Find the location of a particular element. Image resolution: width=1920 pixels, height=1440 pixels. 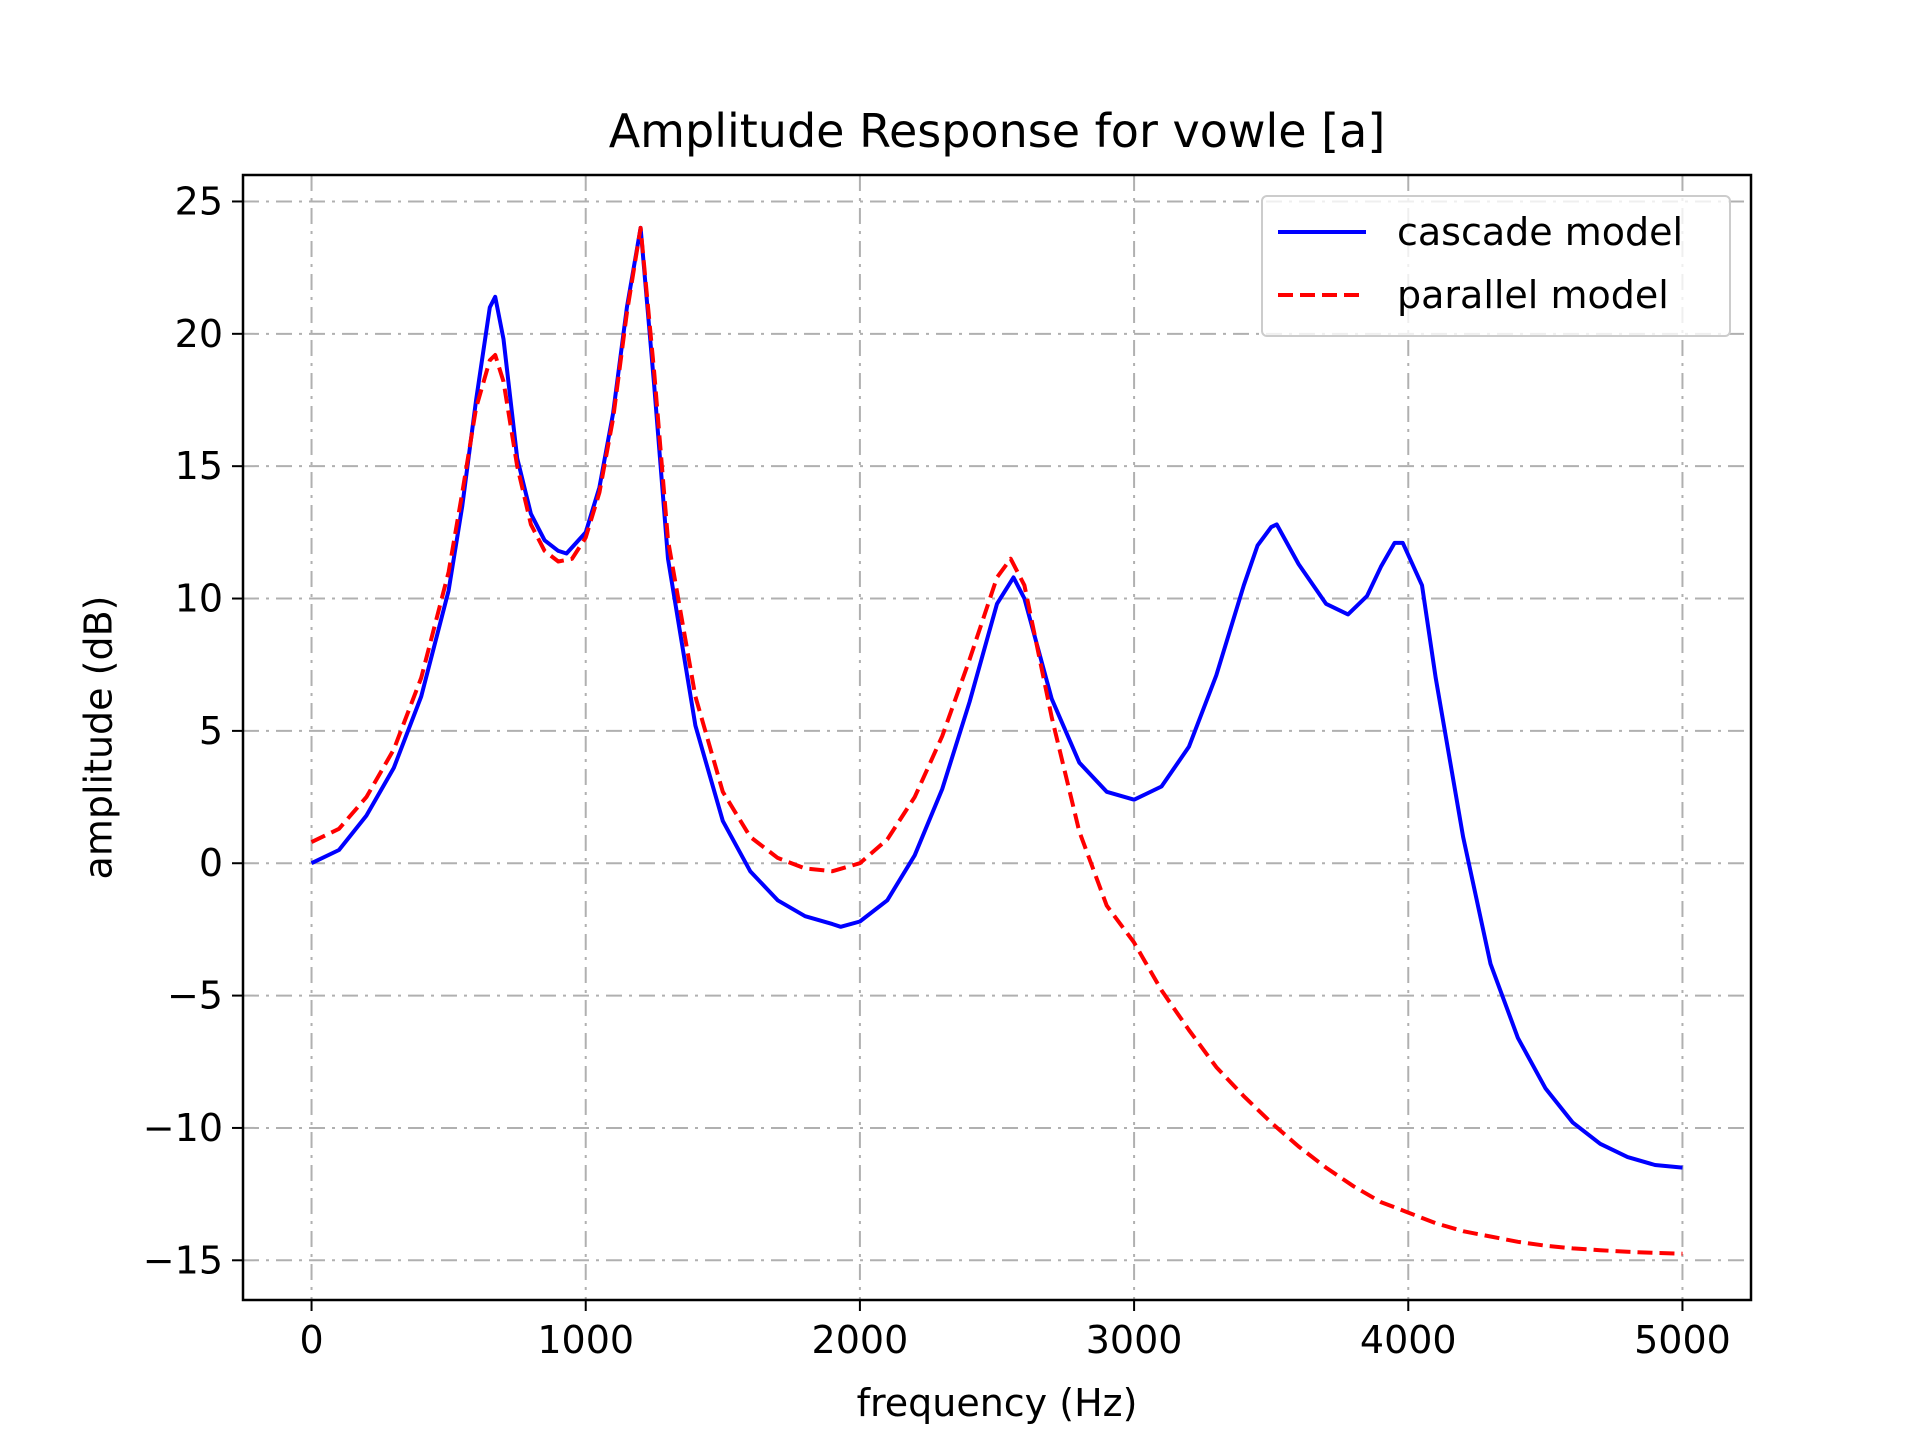

x-tick-label: 1000 is located at coordinates (585, 1340).